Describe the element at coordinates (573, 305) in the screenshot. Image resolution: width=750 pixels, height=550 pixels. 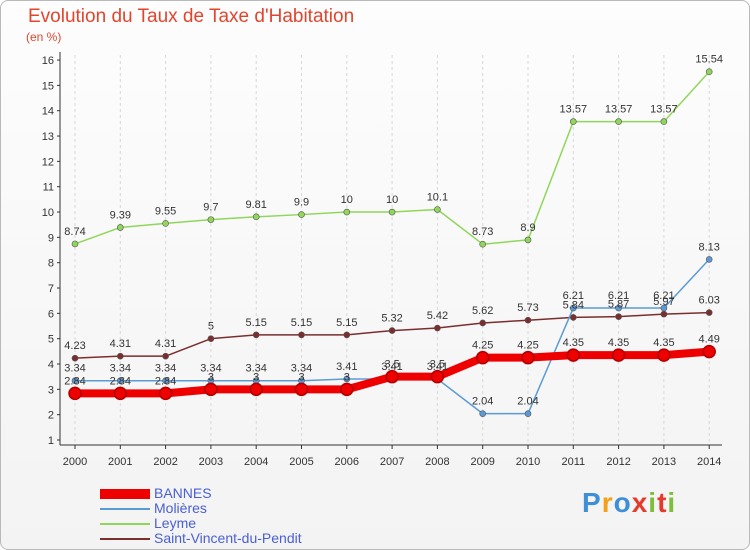
I see `data-label: 5.84` at that location.